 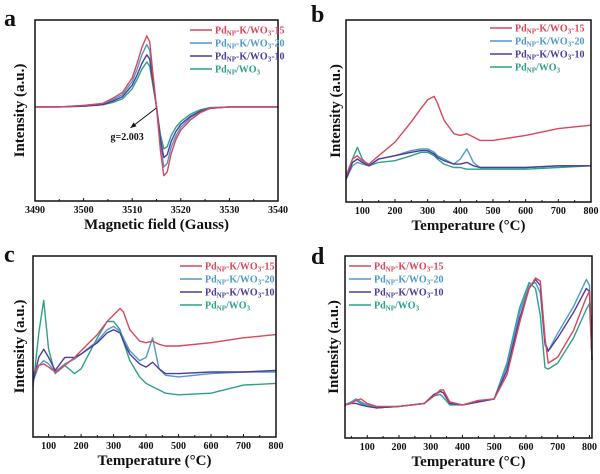 What do you see at coordinates (181, 210) in the screenshot?
I see `x-tick-label: 3520` at bounding box center [181, 210].